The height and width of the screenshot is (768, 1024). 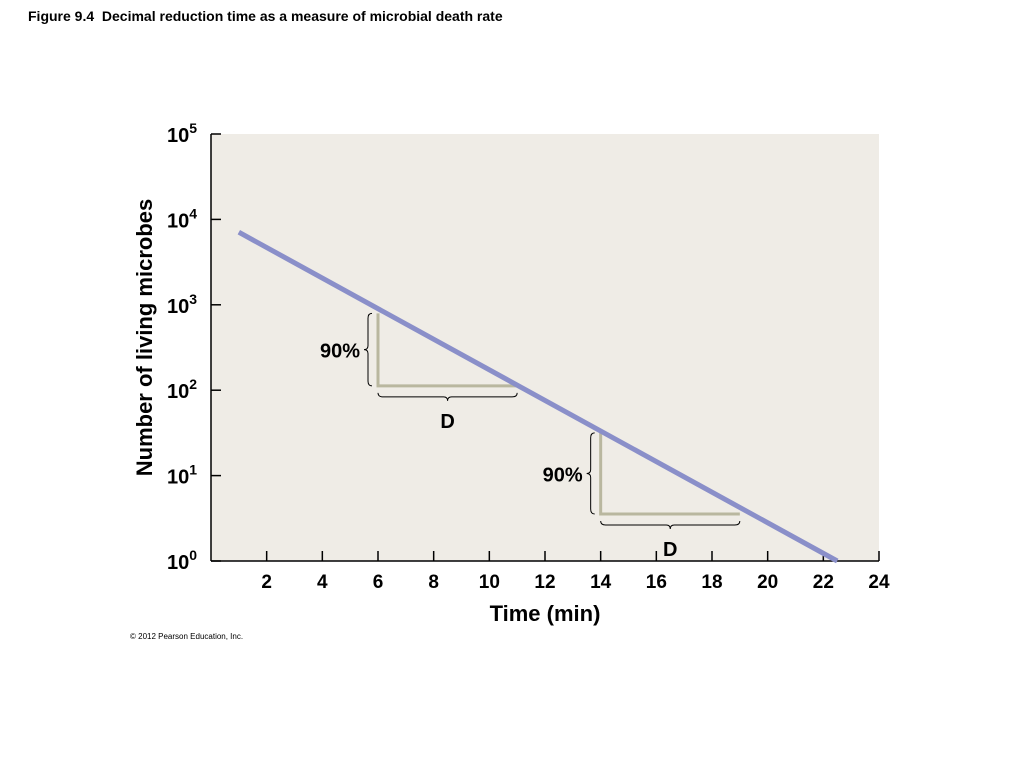 I want to click on y-tick-label: 10³, so click(x=182, y=304).